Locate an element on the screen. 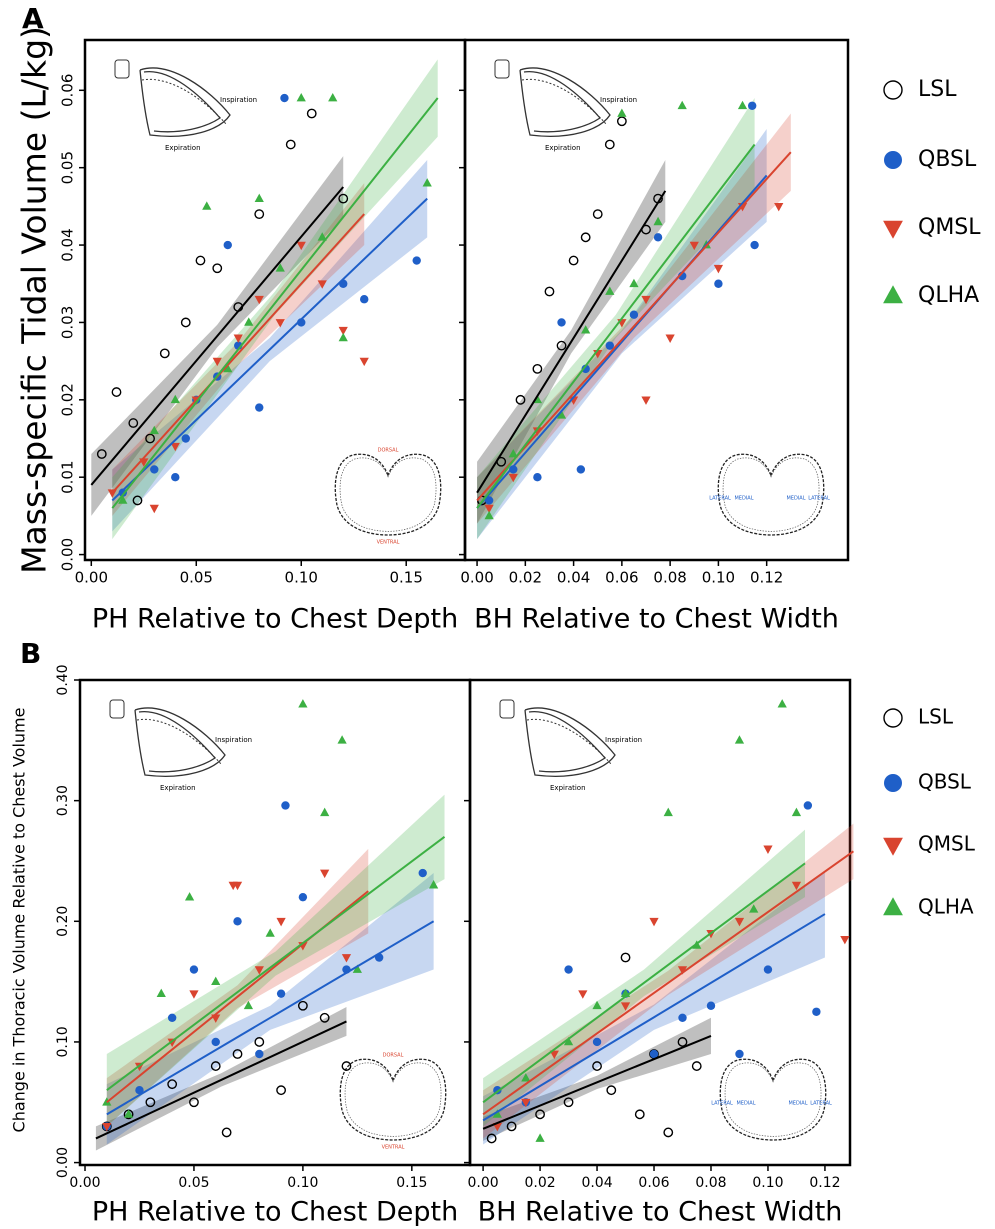  section-outline is located at coordinates (773, 1099).